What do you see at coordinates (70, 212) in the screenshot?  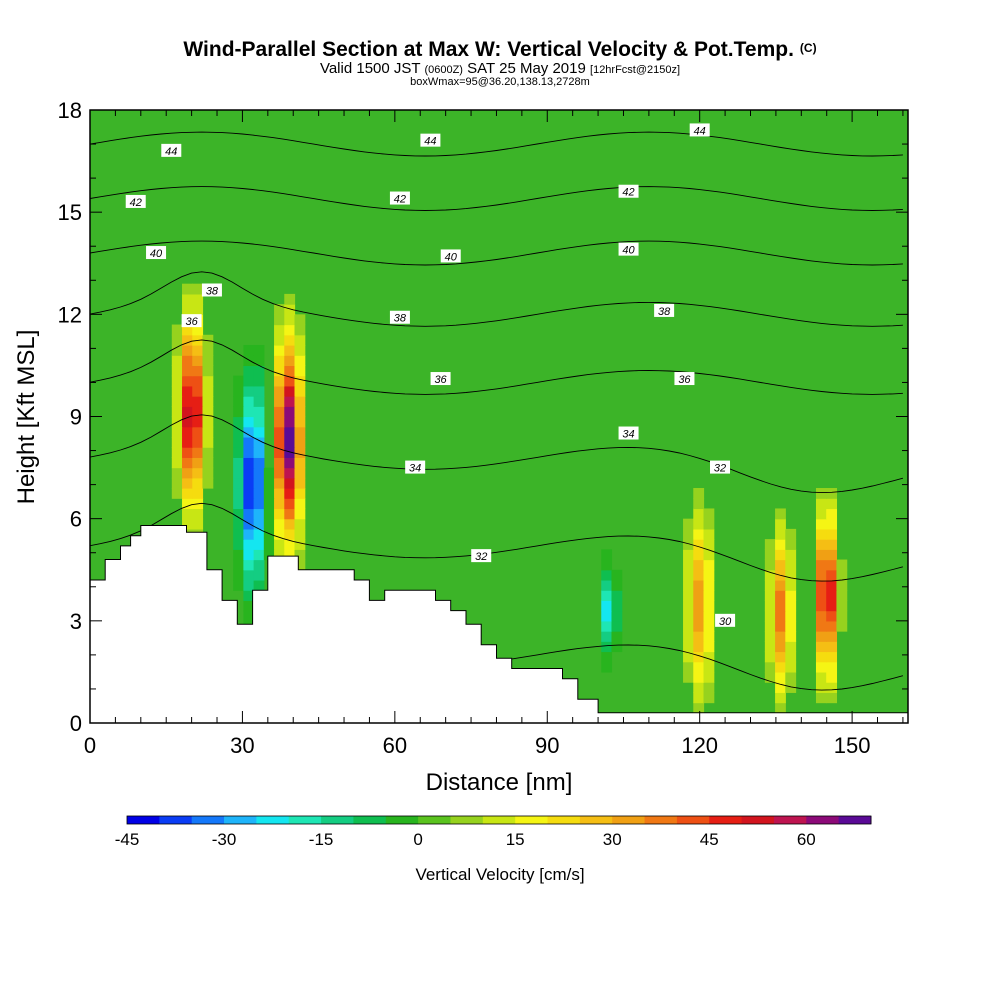 I see `y-tick-label: 15` at bounding box center [70, 212].